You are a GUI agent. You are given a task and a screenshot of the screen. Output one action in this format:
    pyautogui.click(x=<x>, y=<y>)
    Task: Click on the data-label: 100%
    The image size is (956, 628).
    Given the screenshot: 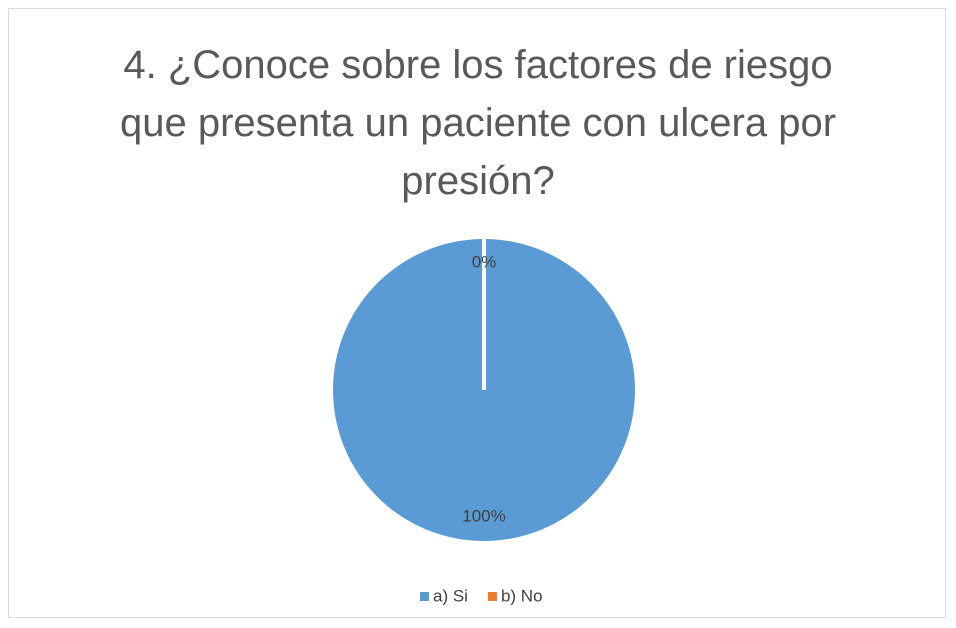 What is the action you would take?
    pyautogui.click(x=483, y=515)
    